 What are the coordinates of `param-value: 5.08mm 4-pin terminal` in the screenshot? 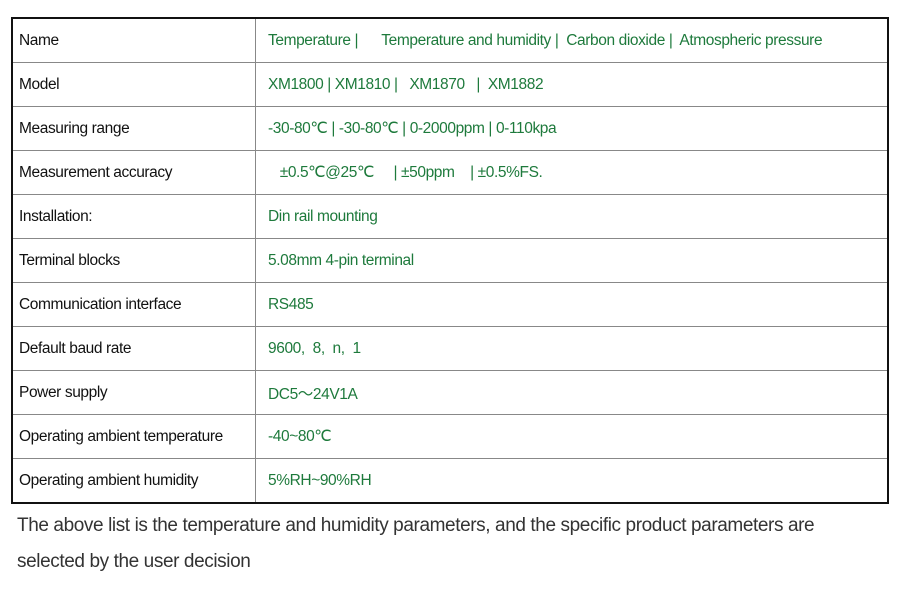 It's located at (572, 260).